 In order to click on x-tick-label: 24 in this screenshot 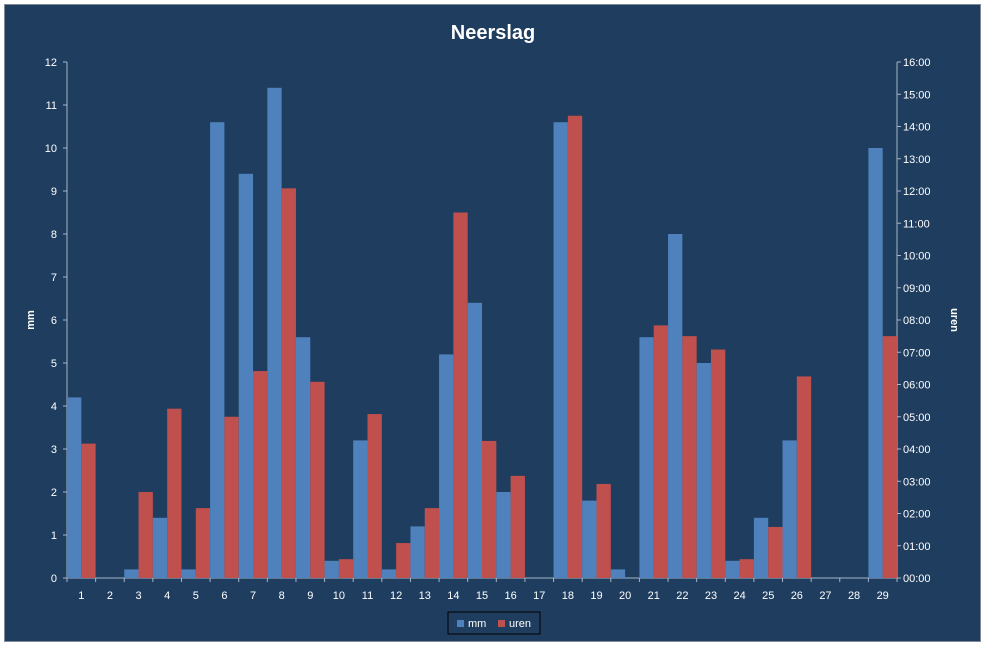, I will do `click(739, 596)`.